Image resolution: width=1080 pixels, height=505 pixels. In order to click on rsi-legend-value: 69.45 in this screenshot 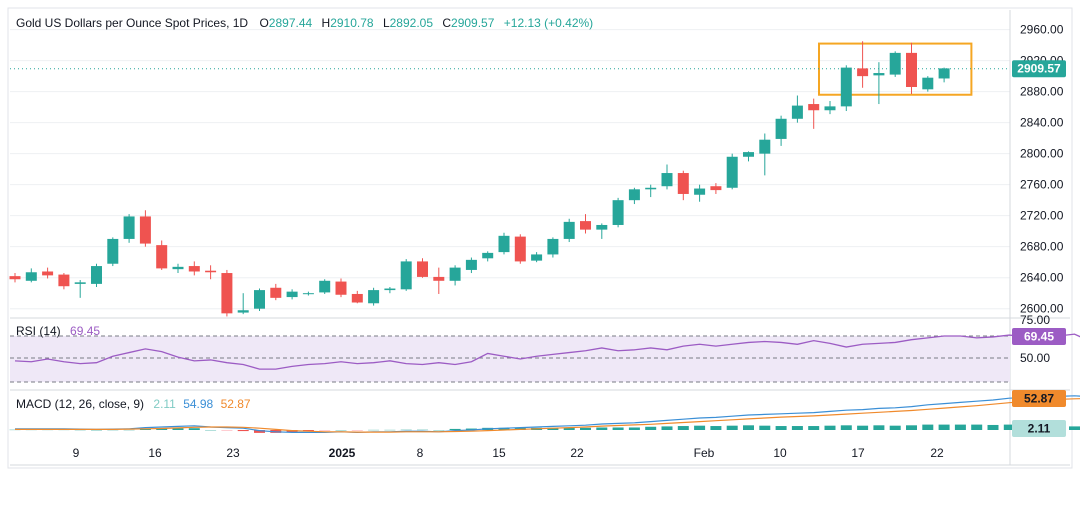, I will do `click(85, 331)`.